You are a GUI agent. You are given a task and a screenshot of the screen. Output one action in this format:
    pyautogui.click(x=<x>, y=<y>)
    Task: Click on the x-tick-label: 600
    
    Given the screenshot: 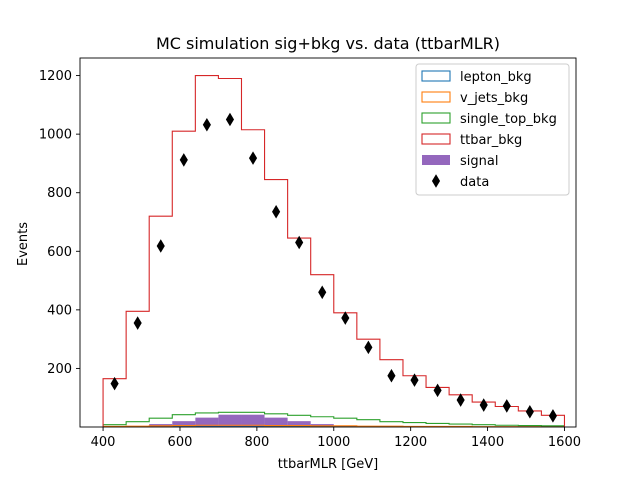 What is the action you would take?
    pyautogui.click(x=180, y=442)
    